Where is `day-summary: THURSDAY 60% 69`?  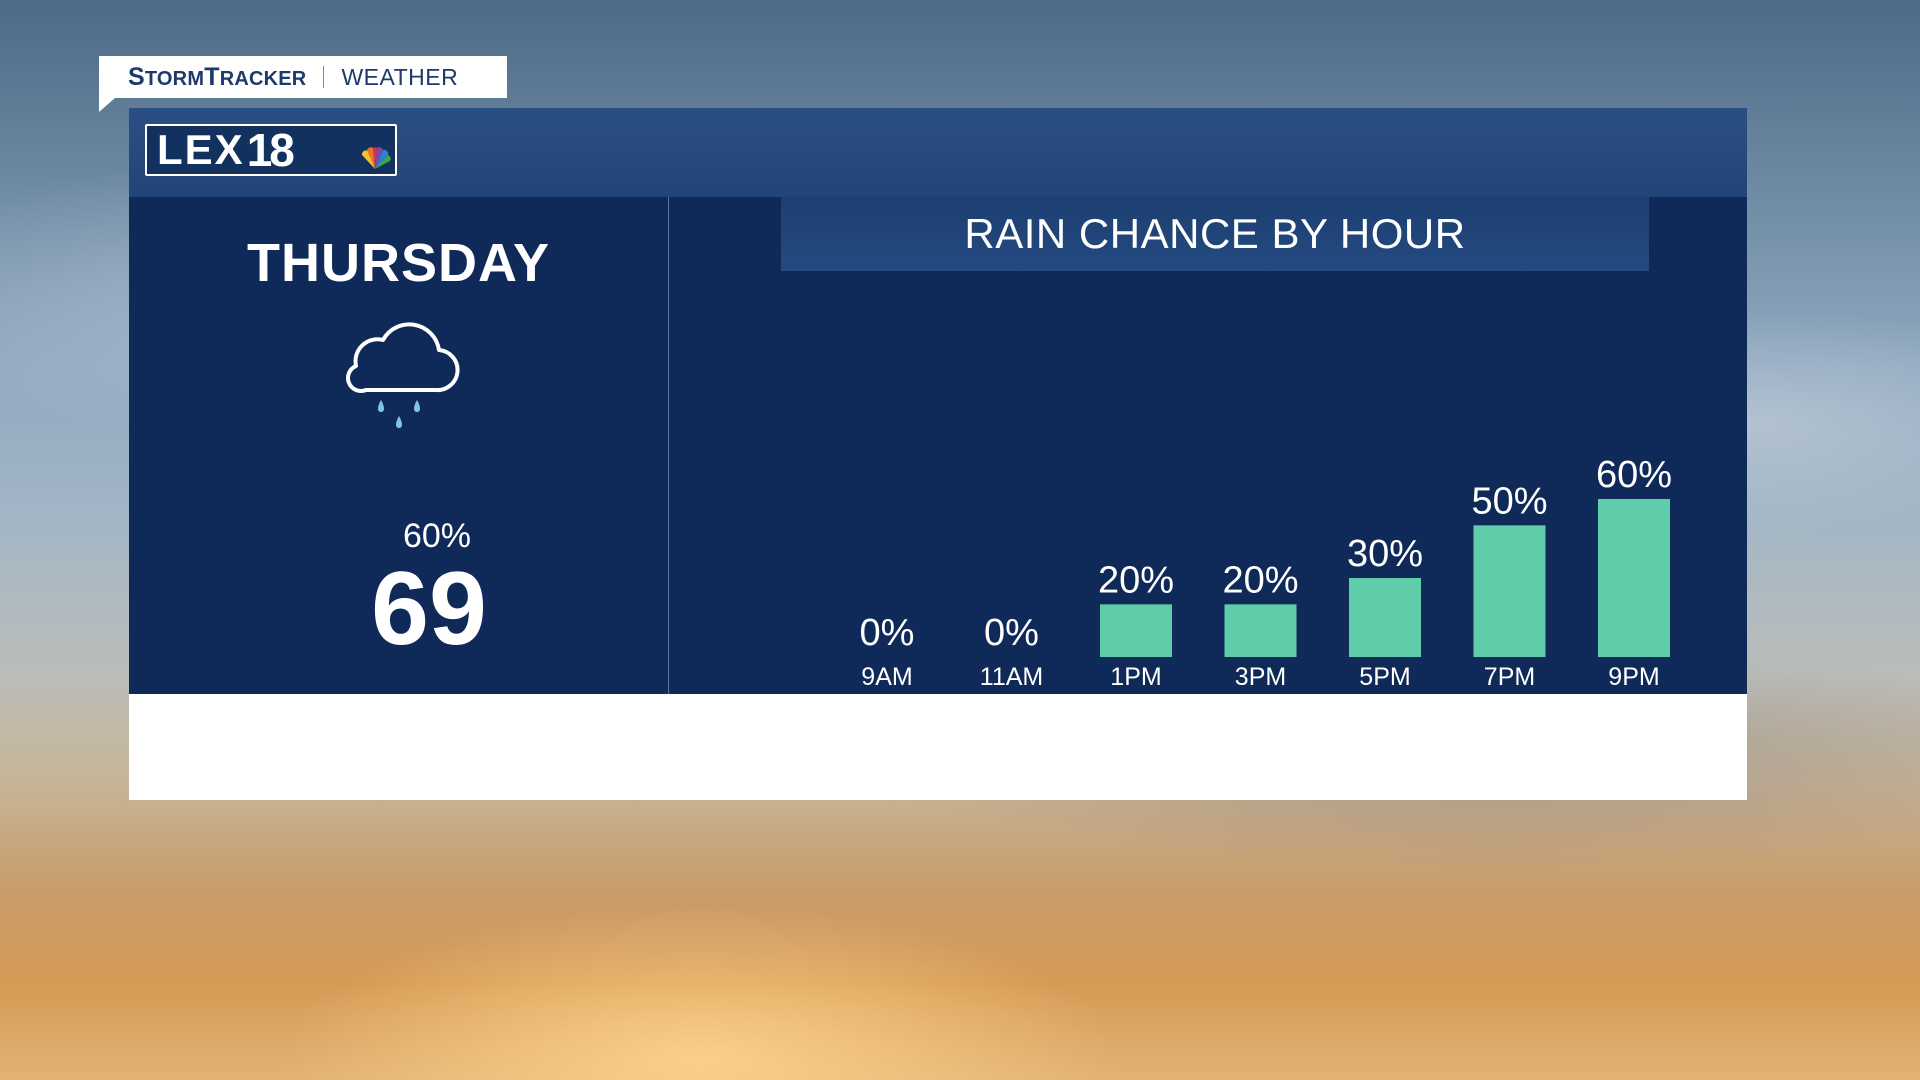 day-summary: THURSDAY 60% 69 is located at coordinates (399, 445).